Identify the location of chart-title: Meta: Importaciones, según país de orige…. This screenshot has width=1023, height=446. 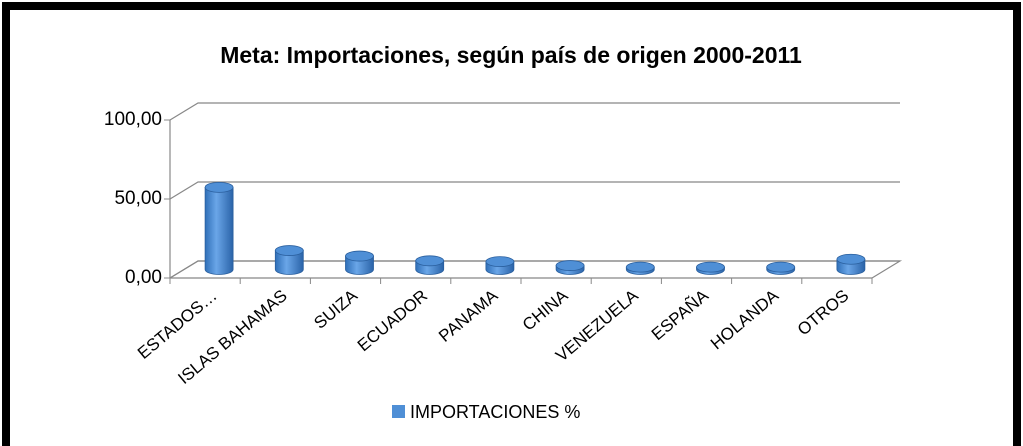
(511, 55).